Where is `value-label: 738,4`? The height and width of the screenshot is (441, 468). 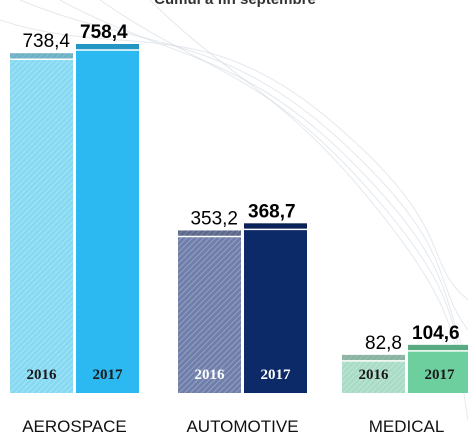
value-label: 738,4 is located at coordinates (46, 41).